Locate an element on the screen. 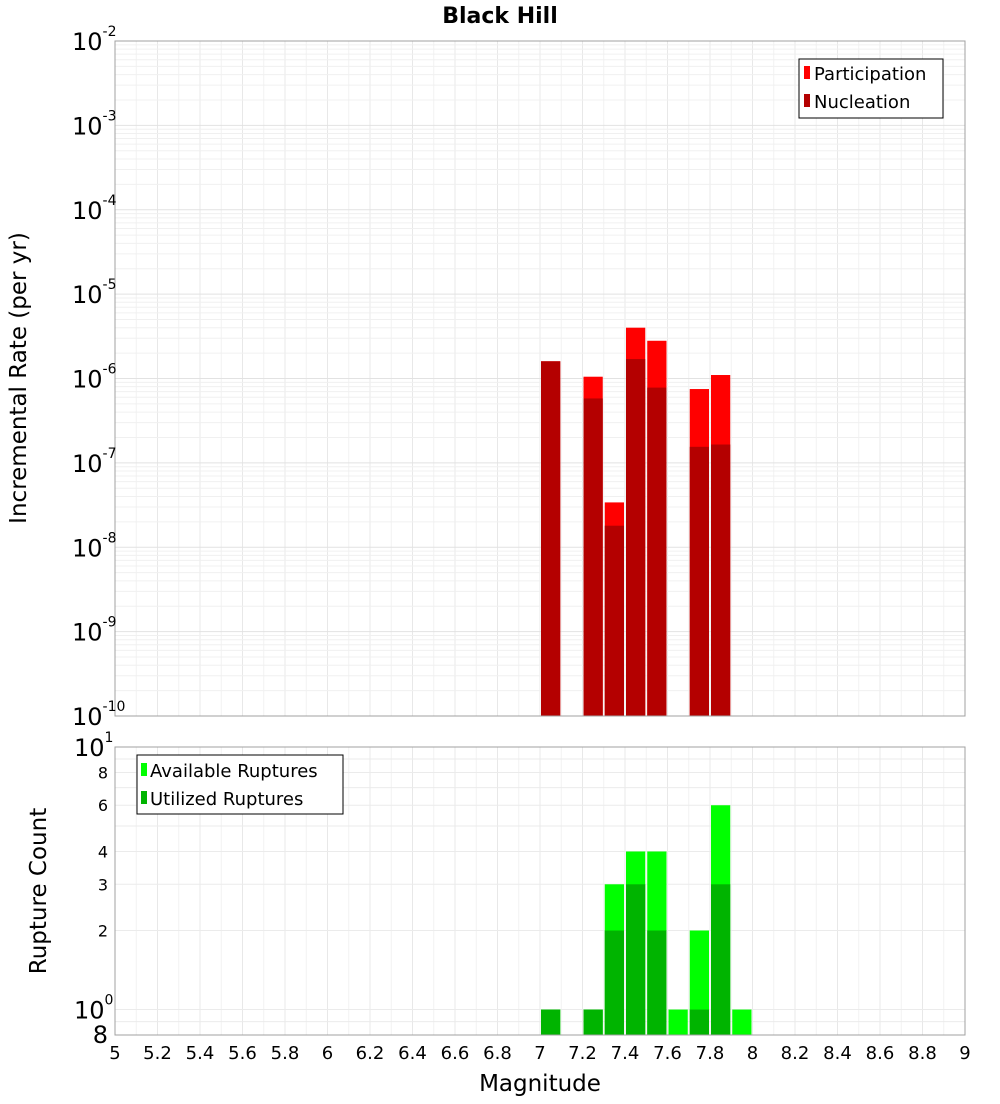 This screenshot has width=1000, height=1104. y-tick-label: 10⁻⁹ is located at coordinates (94, 631).